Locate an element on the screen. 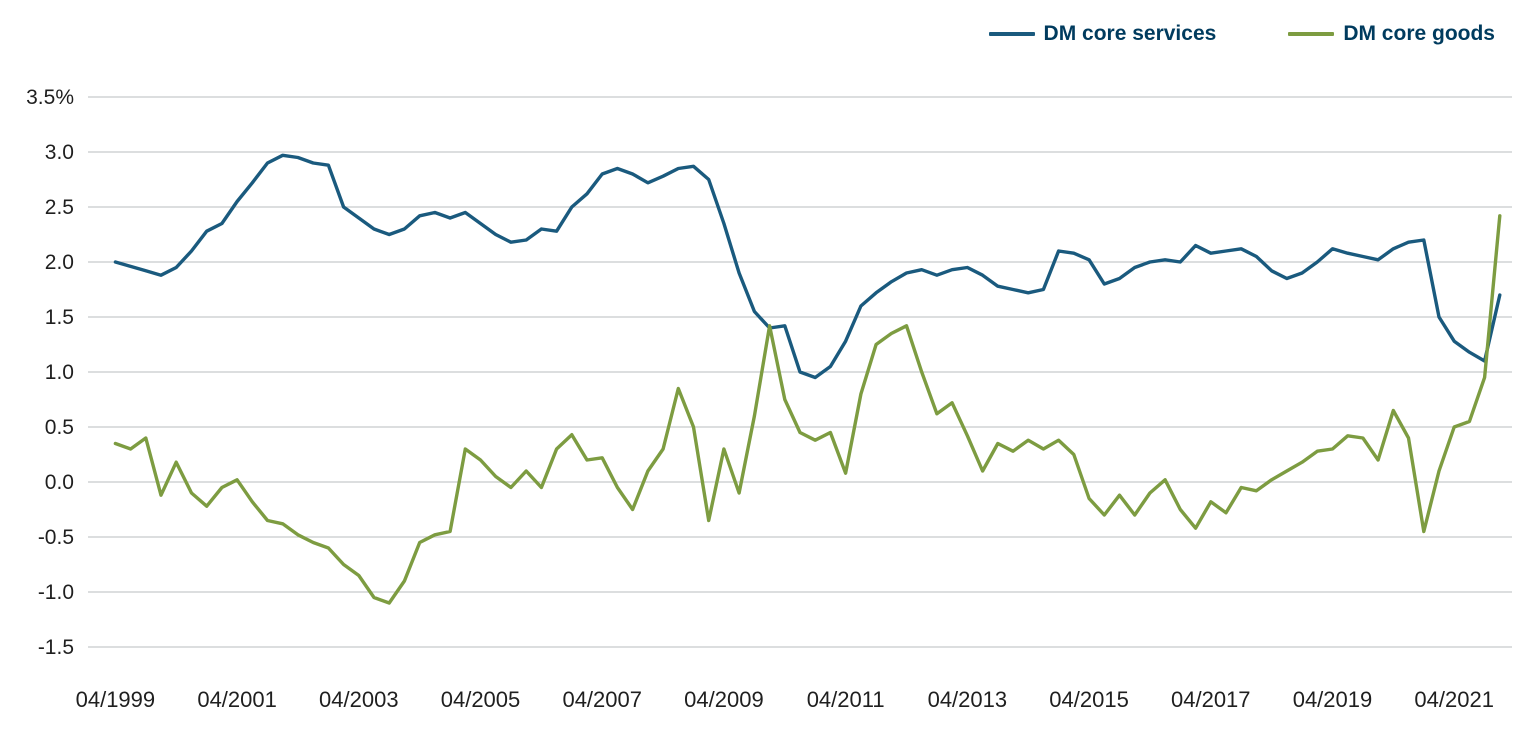 This screenshot has width=1533, height=751. x-tick-label: 04/2011 is located at coordinates (846, 699).